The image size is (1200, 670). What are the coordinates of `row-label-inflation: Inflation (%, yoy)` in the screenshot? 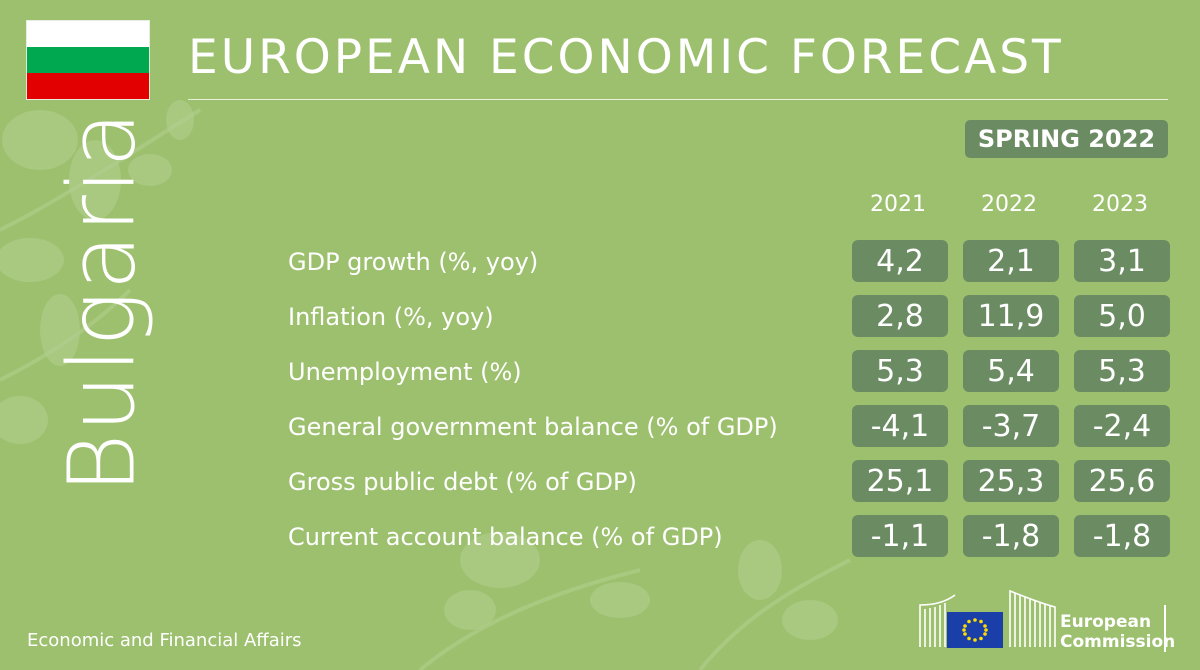 It's located at (391, 317).